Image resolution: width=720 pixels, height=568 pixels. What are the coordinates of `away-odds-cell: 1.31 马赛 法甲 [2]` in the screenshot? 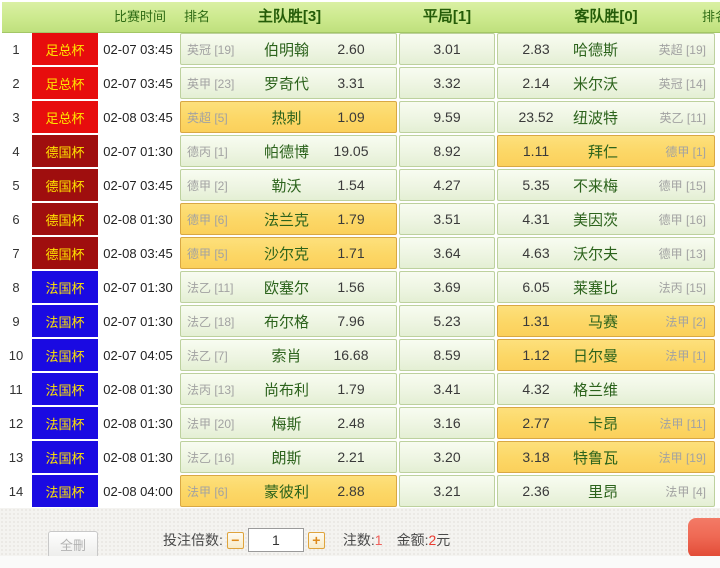 It's located at (606, 321).